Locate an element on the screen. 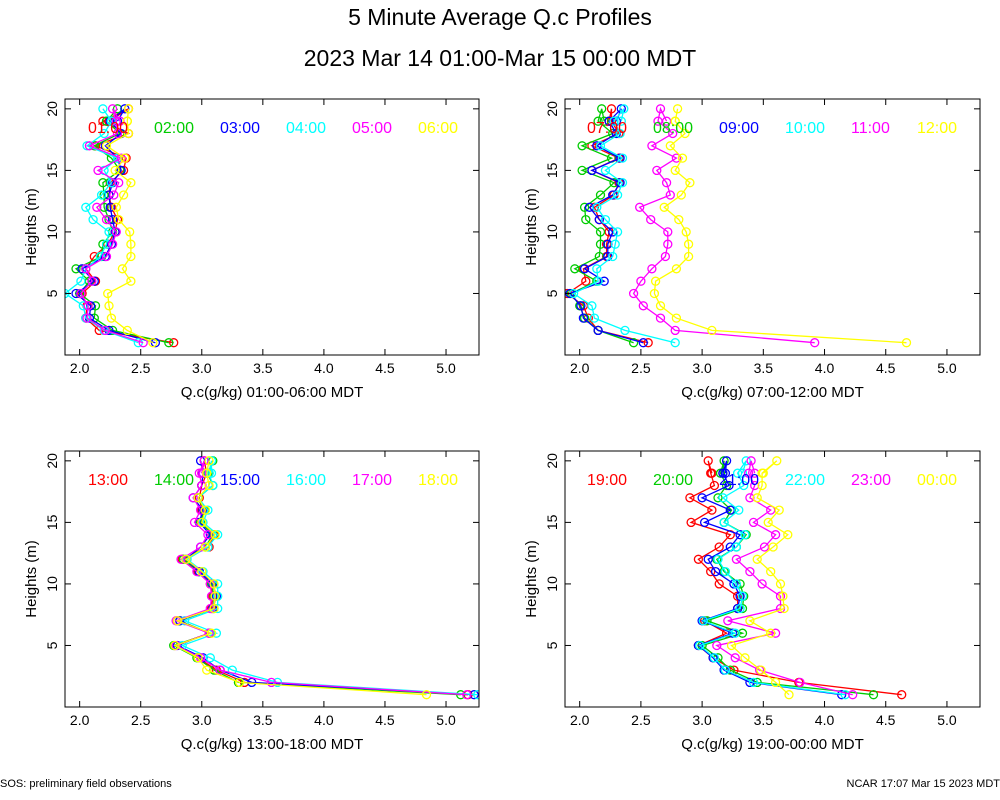 This screenshot has width=1000, height=800. legend-entry: 16:00 is located at coordinates (306, 480).